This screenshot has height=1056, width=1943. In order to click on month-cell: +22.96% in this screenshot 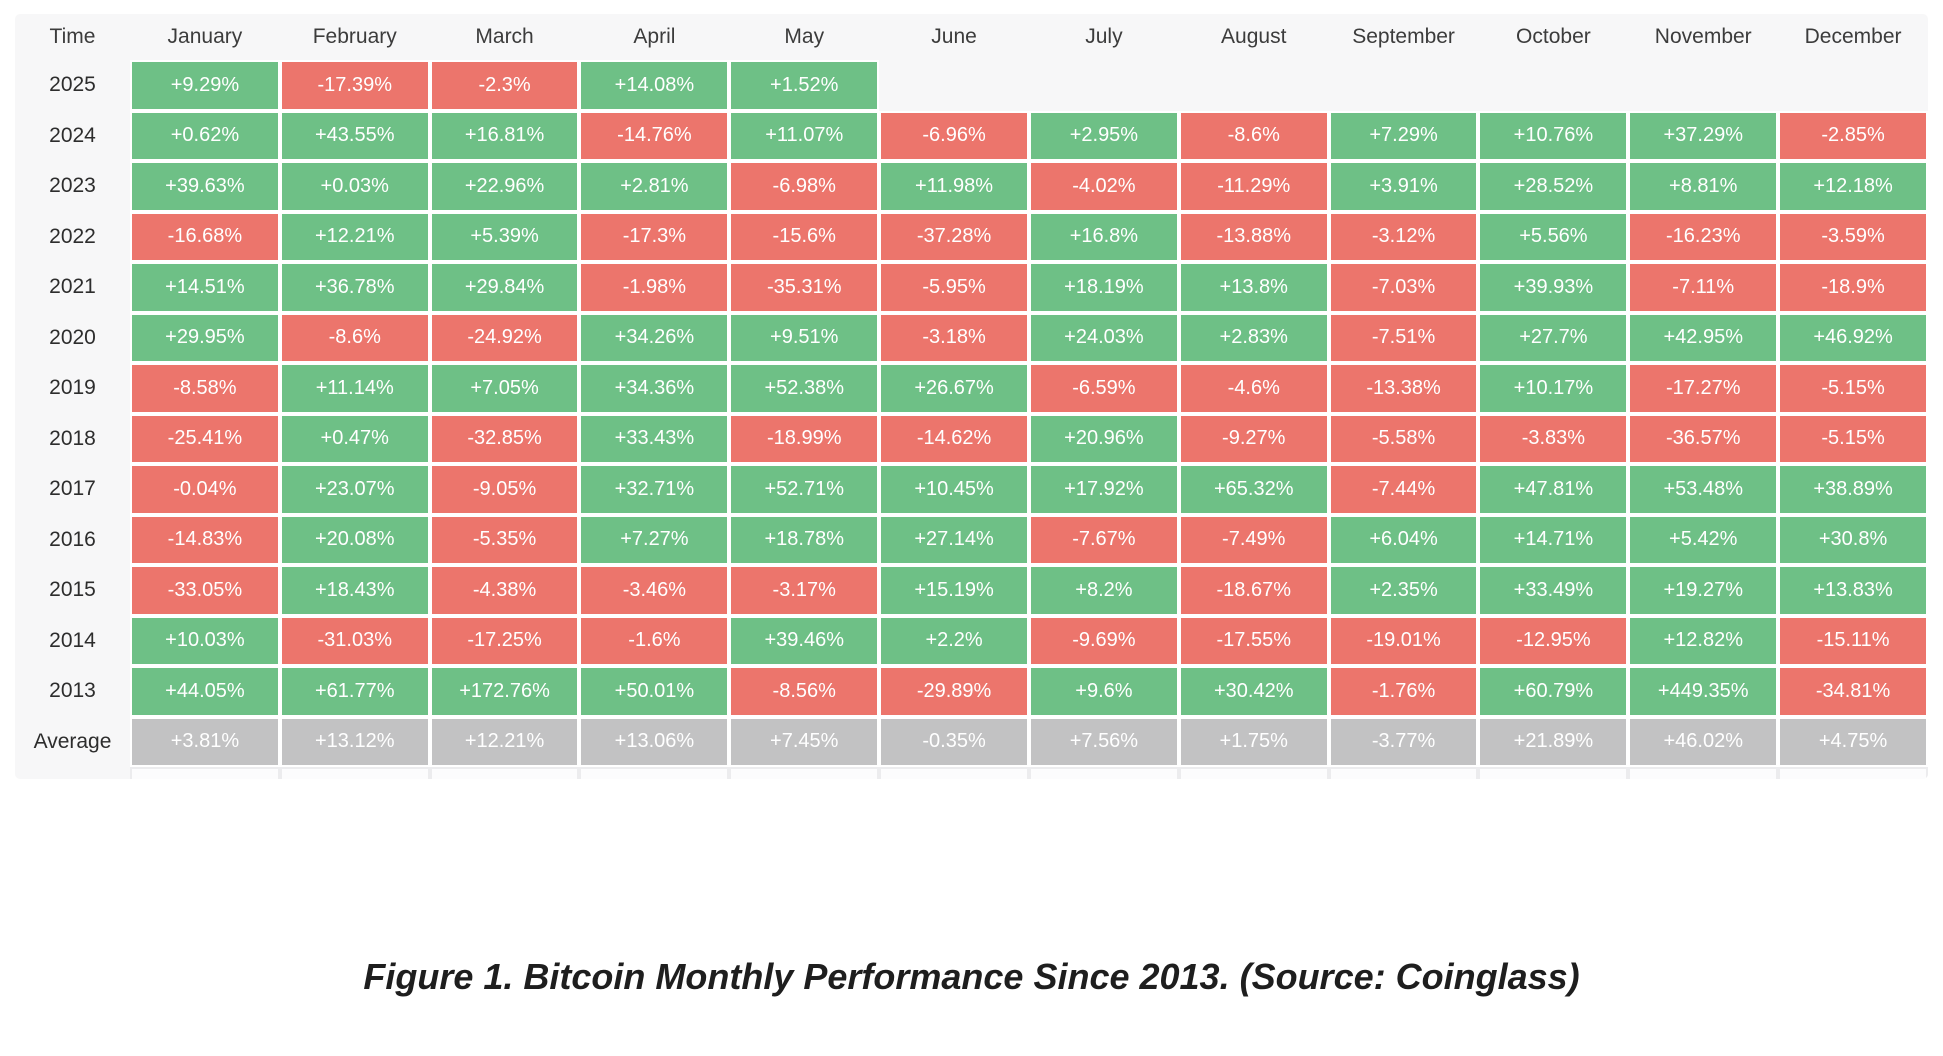, I will do `click(504, 186)`.